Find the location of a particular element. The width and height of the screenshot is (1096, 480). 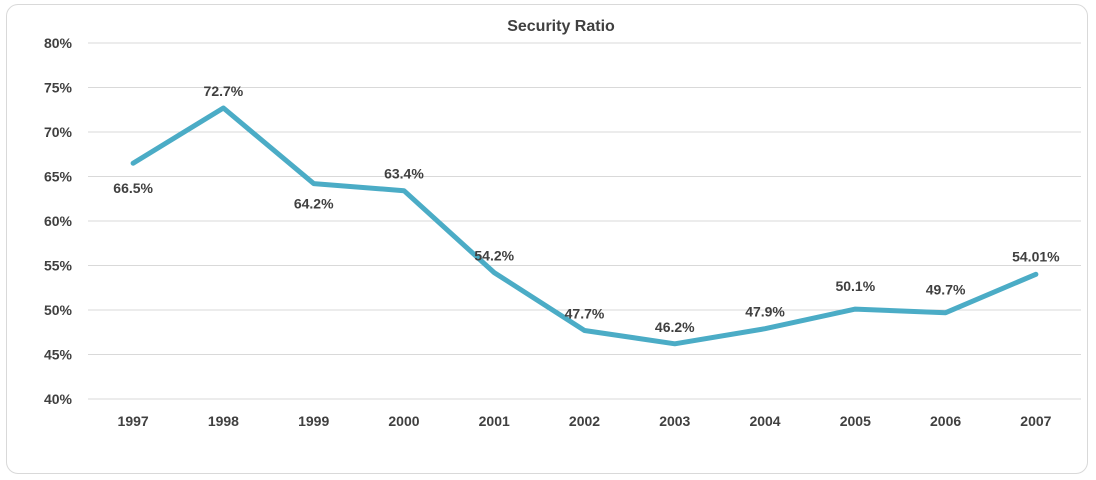

y-tick-label: 60% is located at coordinates (58, 221).